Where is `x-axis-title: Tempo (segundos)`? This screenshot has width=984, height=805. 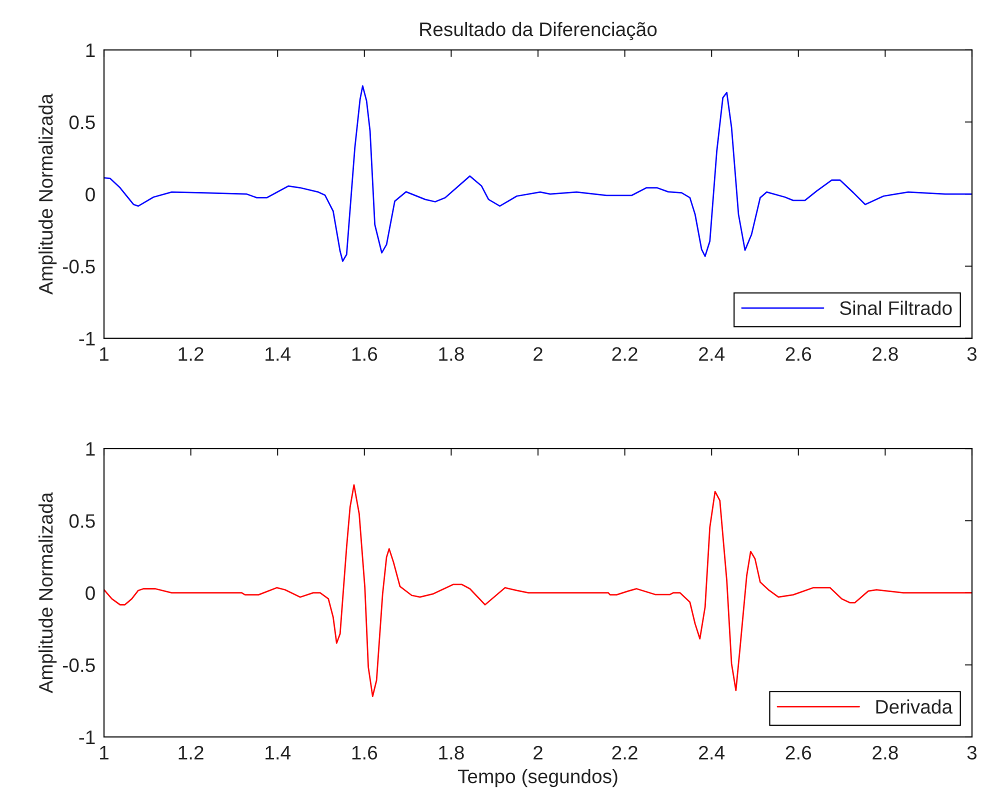 x-axis-title: Tempo (segundos) is located at coordinates (538, 778).